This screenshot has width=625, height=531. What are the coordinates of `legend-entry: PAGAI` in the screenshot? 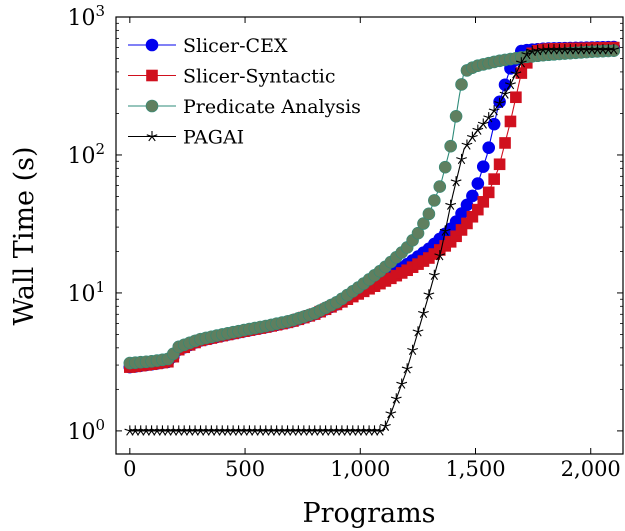 It's located at (186, 138).